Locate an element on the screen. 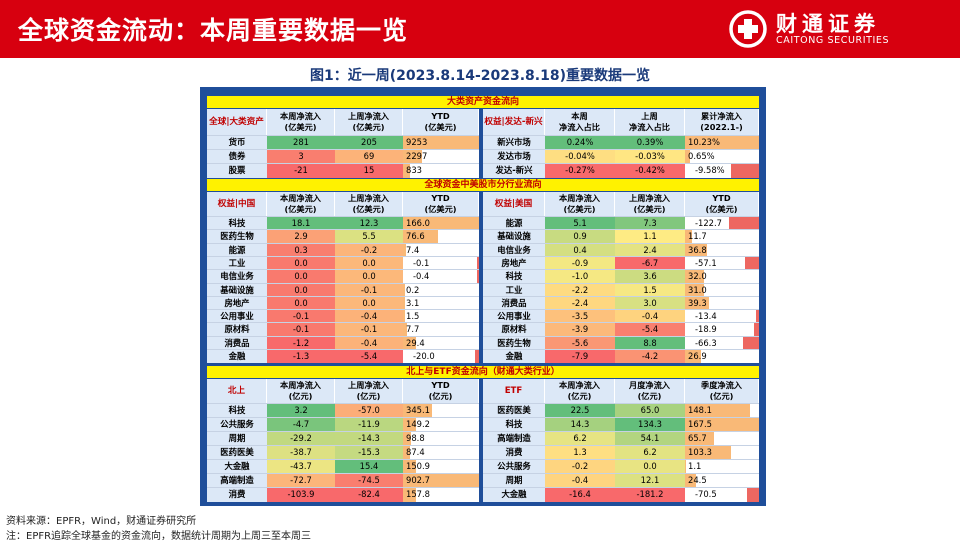  row-label: 基础设施 is located at coordinates (514, 237).